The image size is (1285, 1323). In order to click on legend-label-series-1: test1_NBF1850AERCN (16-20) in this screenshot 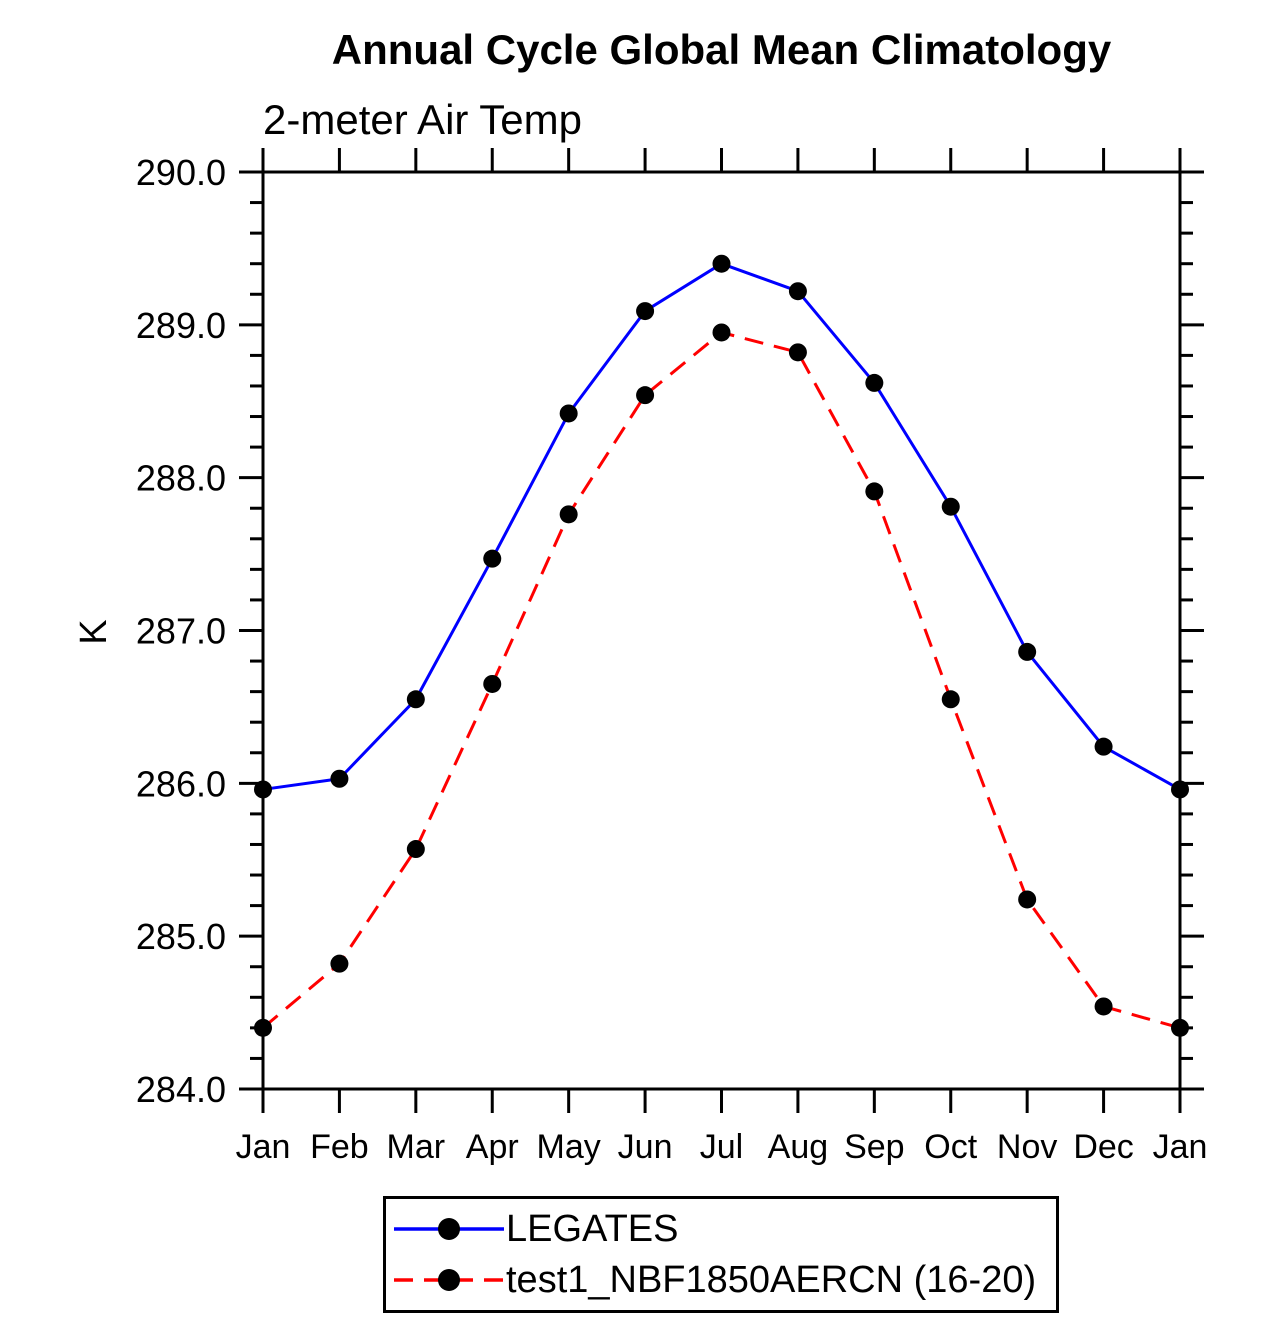, I will do `click(771, 1280)`.